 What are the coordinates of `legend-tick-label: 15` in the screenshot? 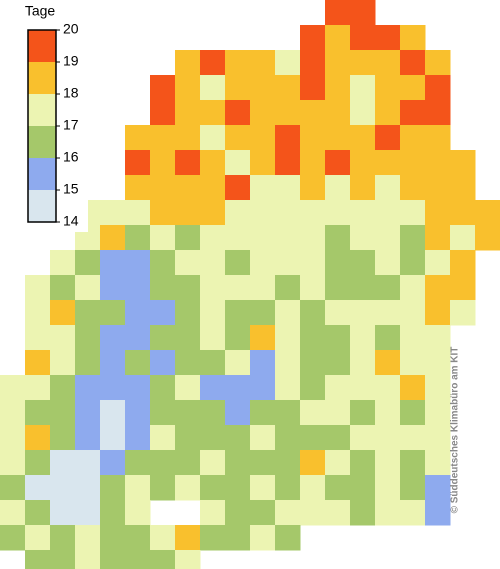 It's located at (71, 189).